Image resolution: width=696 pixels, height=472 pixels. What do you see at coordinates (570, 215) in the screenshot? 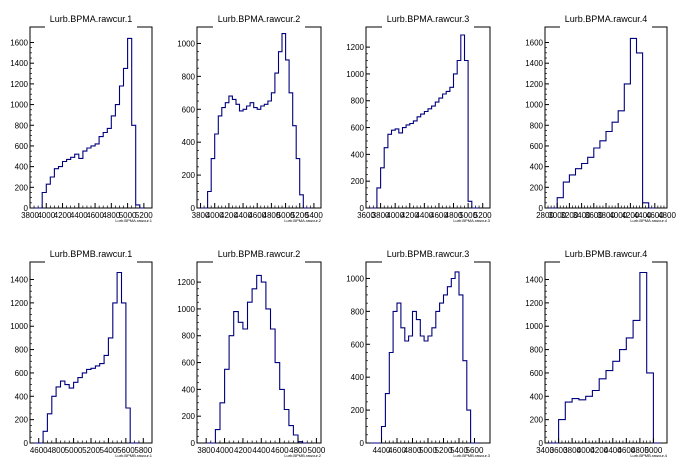
I see `x-tick-label: 3200` at bounding box center [570, 215].